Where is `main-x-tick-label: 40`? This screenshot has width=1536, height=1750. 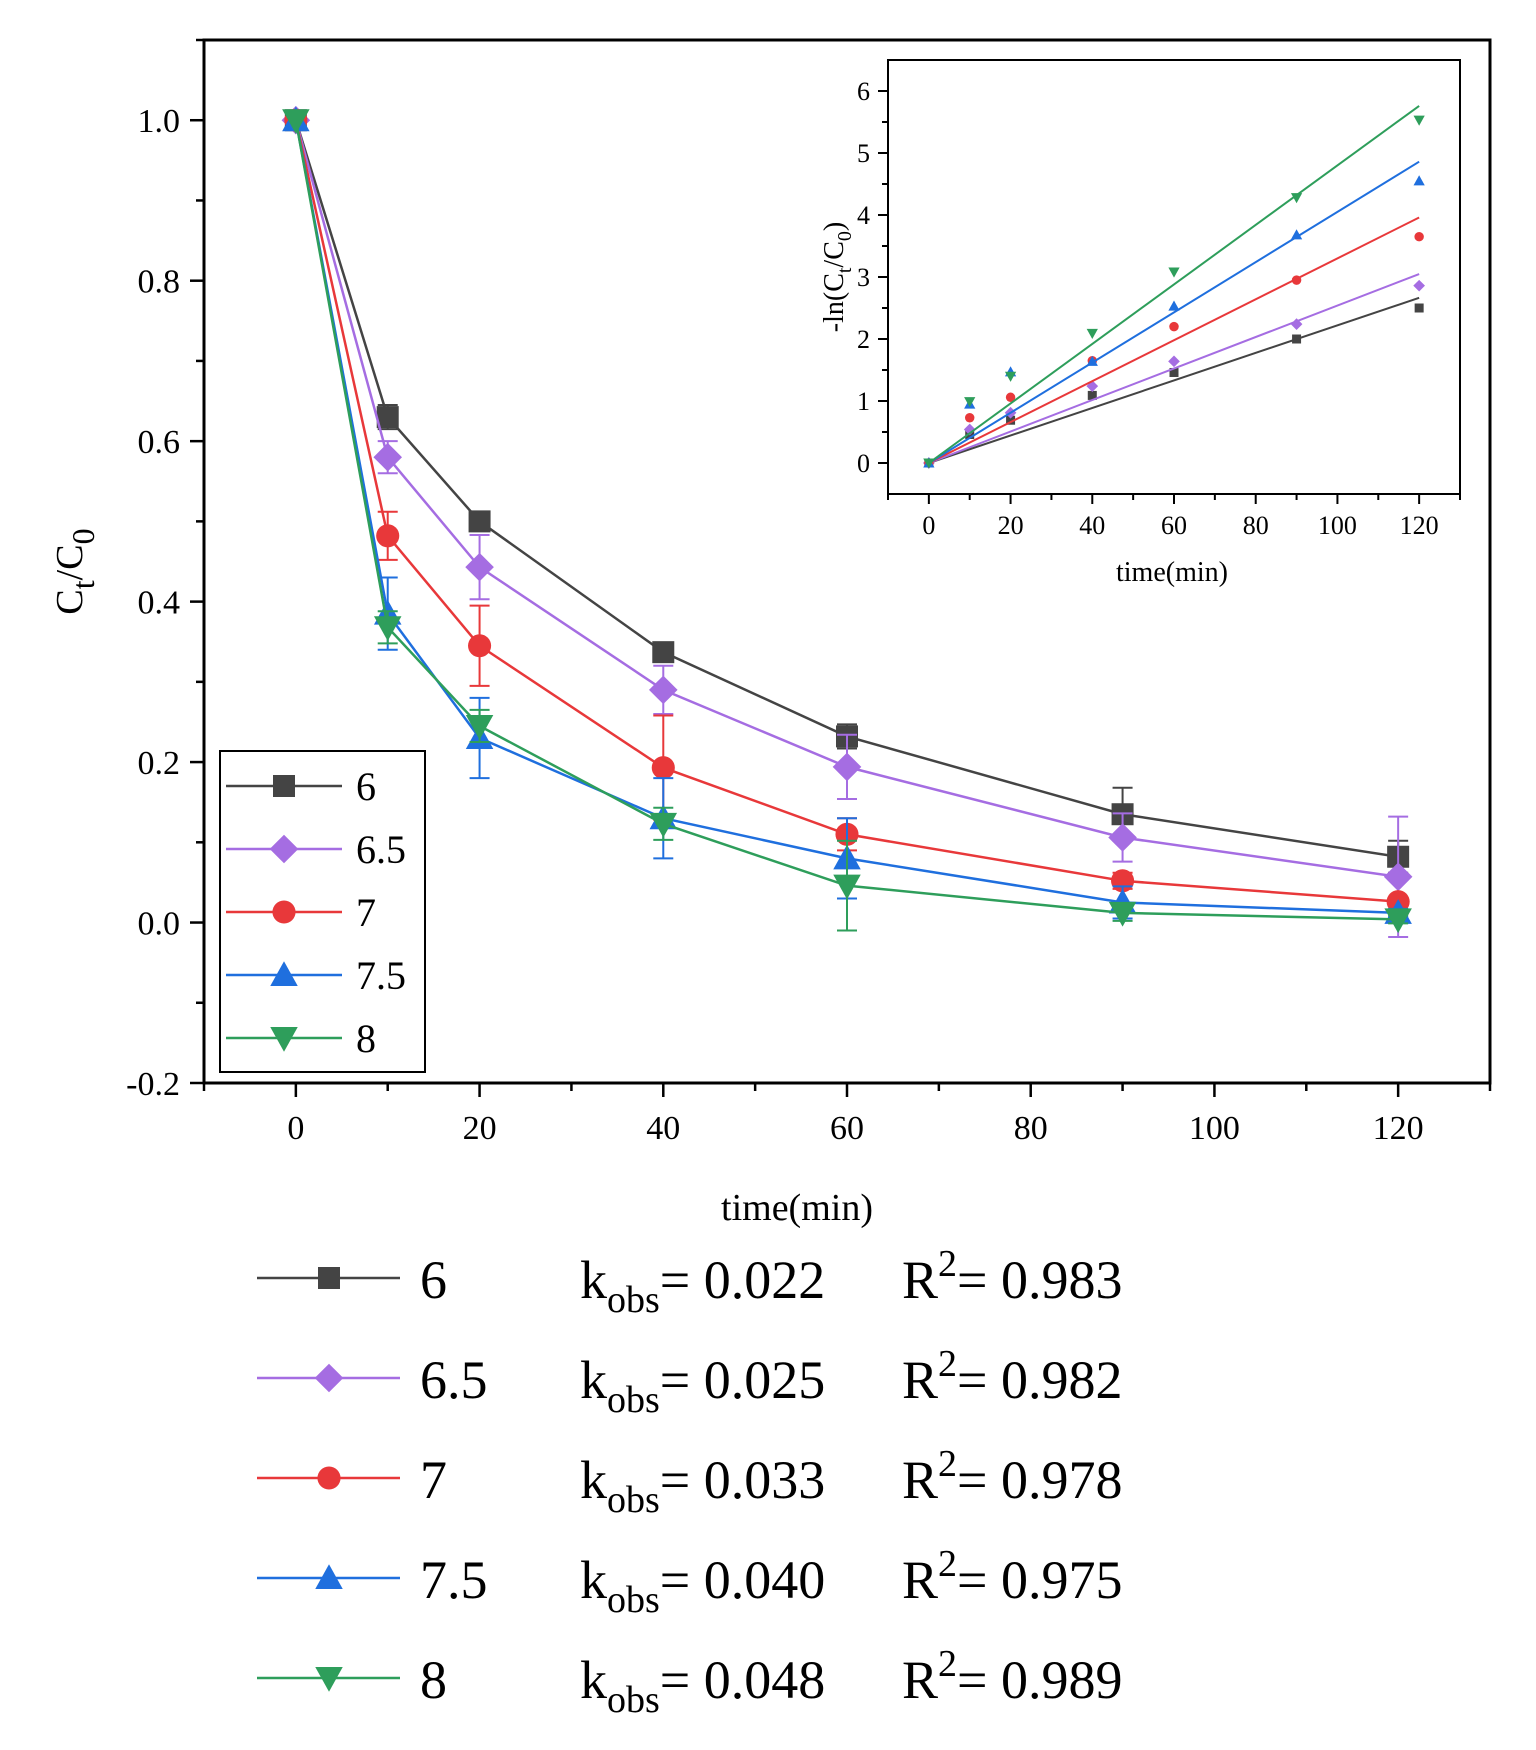 main-x-tick-label: 40 is located at coordinates (663, 1128).